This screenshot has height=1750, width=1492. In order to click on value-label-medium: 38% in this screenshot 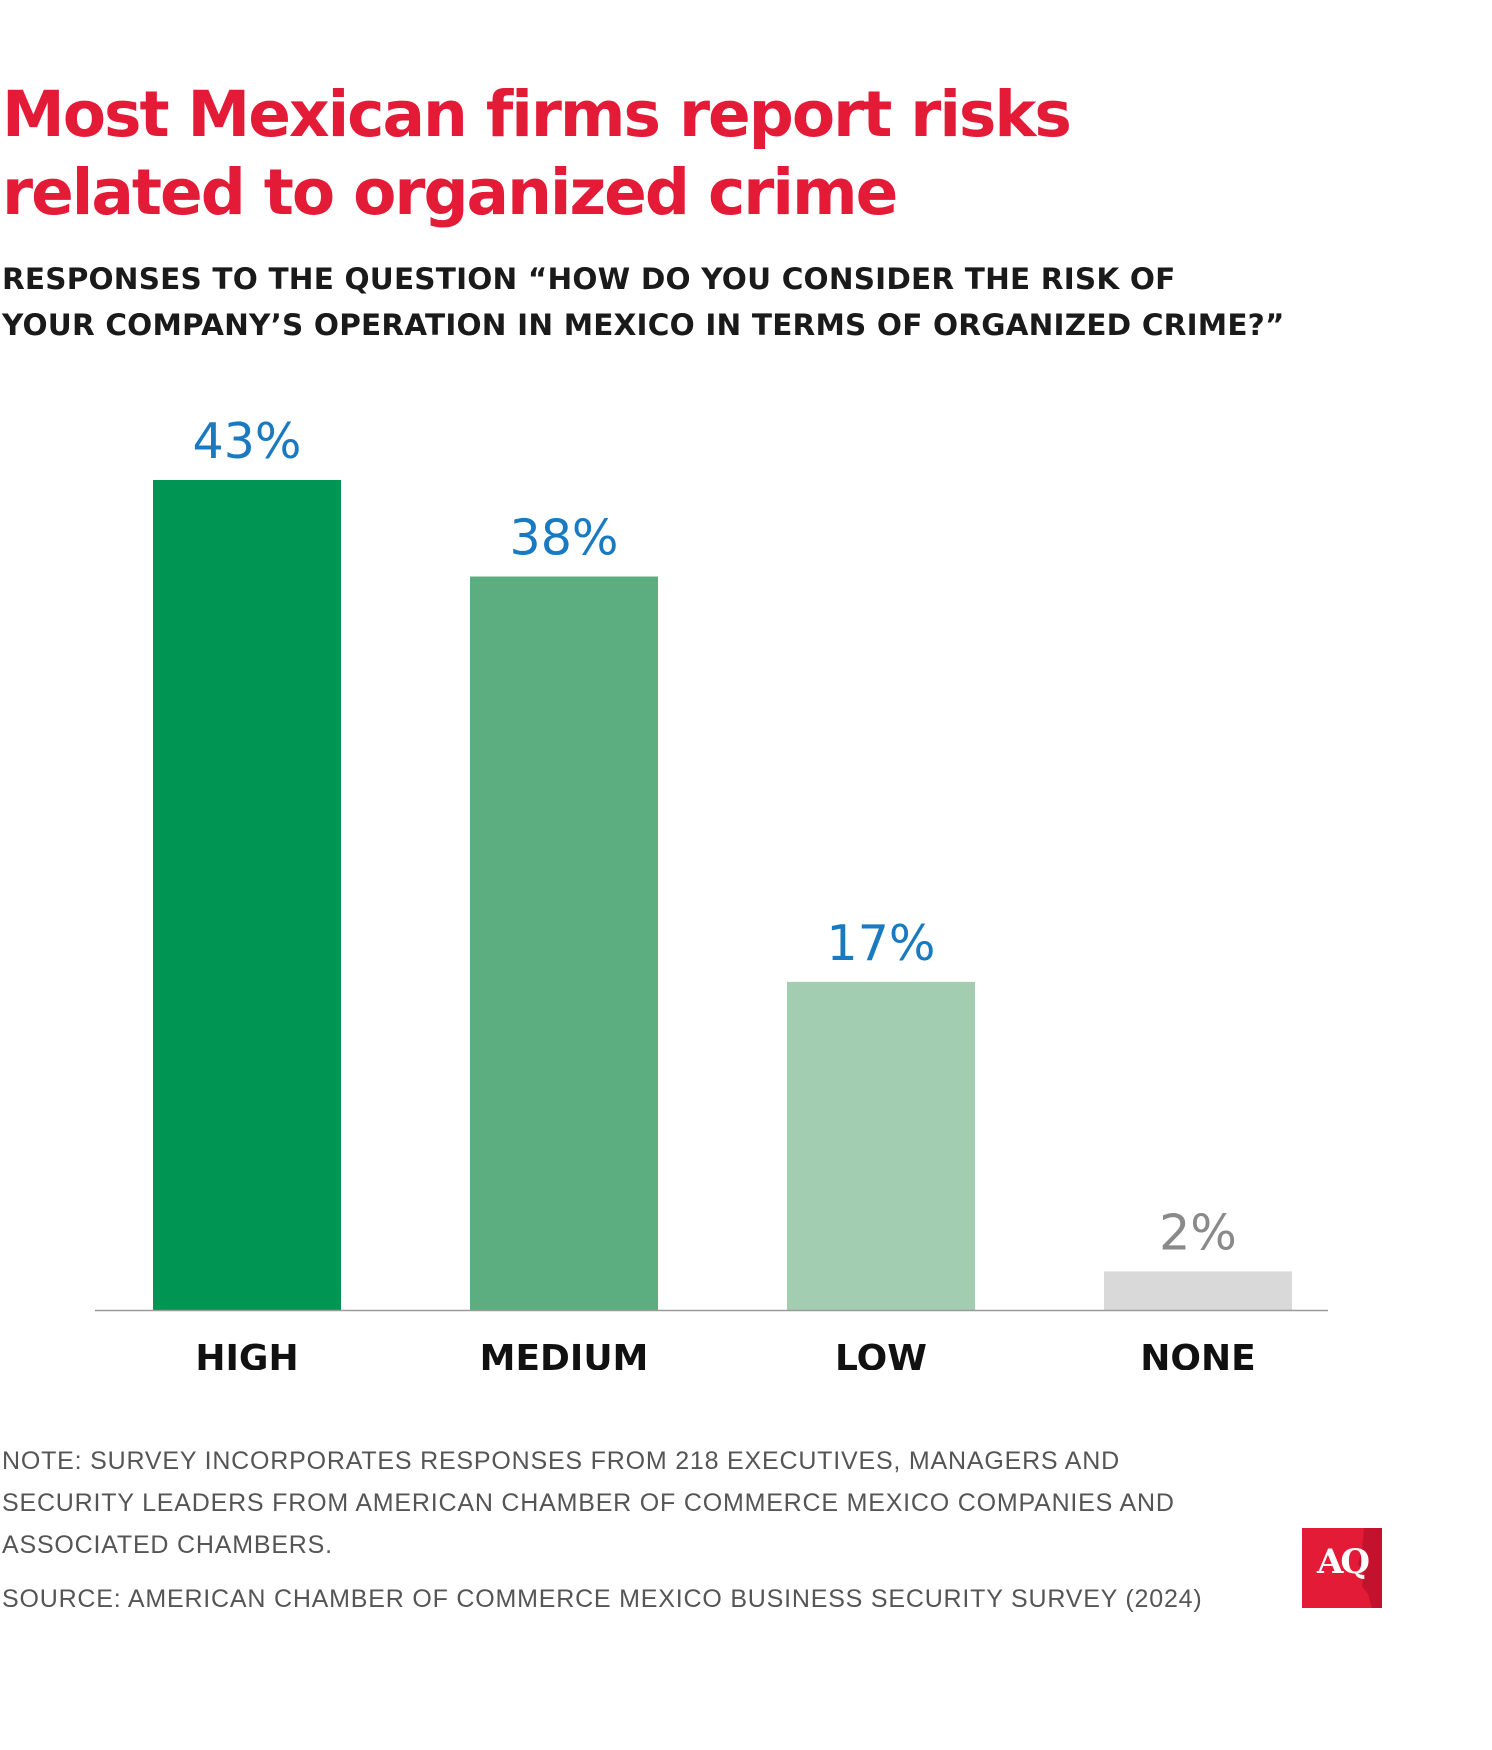, I will do `click(564, 538)`.